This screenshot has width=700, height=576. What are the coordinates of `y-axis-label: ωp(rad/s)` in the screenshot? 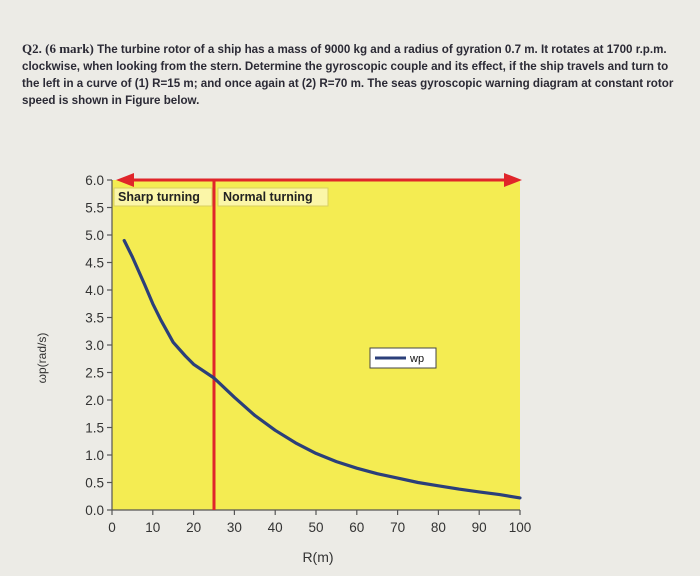 It's located at (42, 358).